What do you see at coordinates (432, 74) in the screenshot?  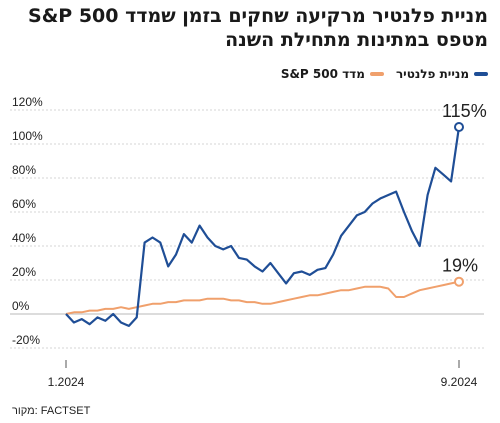 I see `legend-label-palantir: מניית פלנטיר` at bounding box center [432, 74].